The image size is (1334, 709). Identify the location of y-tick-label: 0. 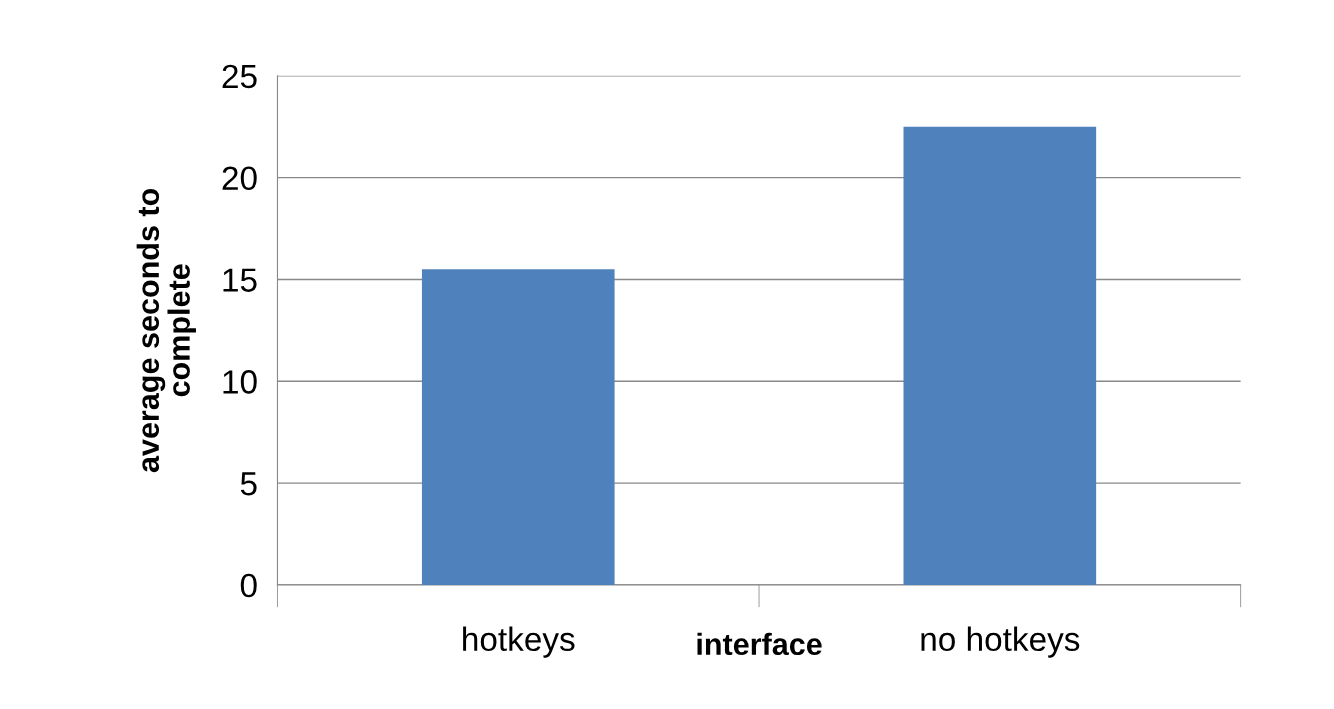
(248, 585).